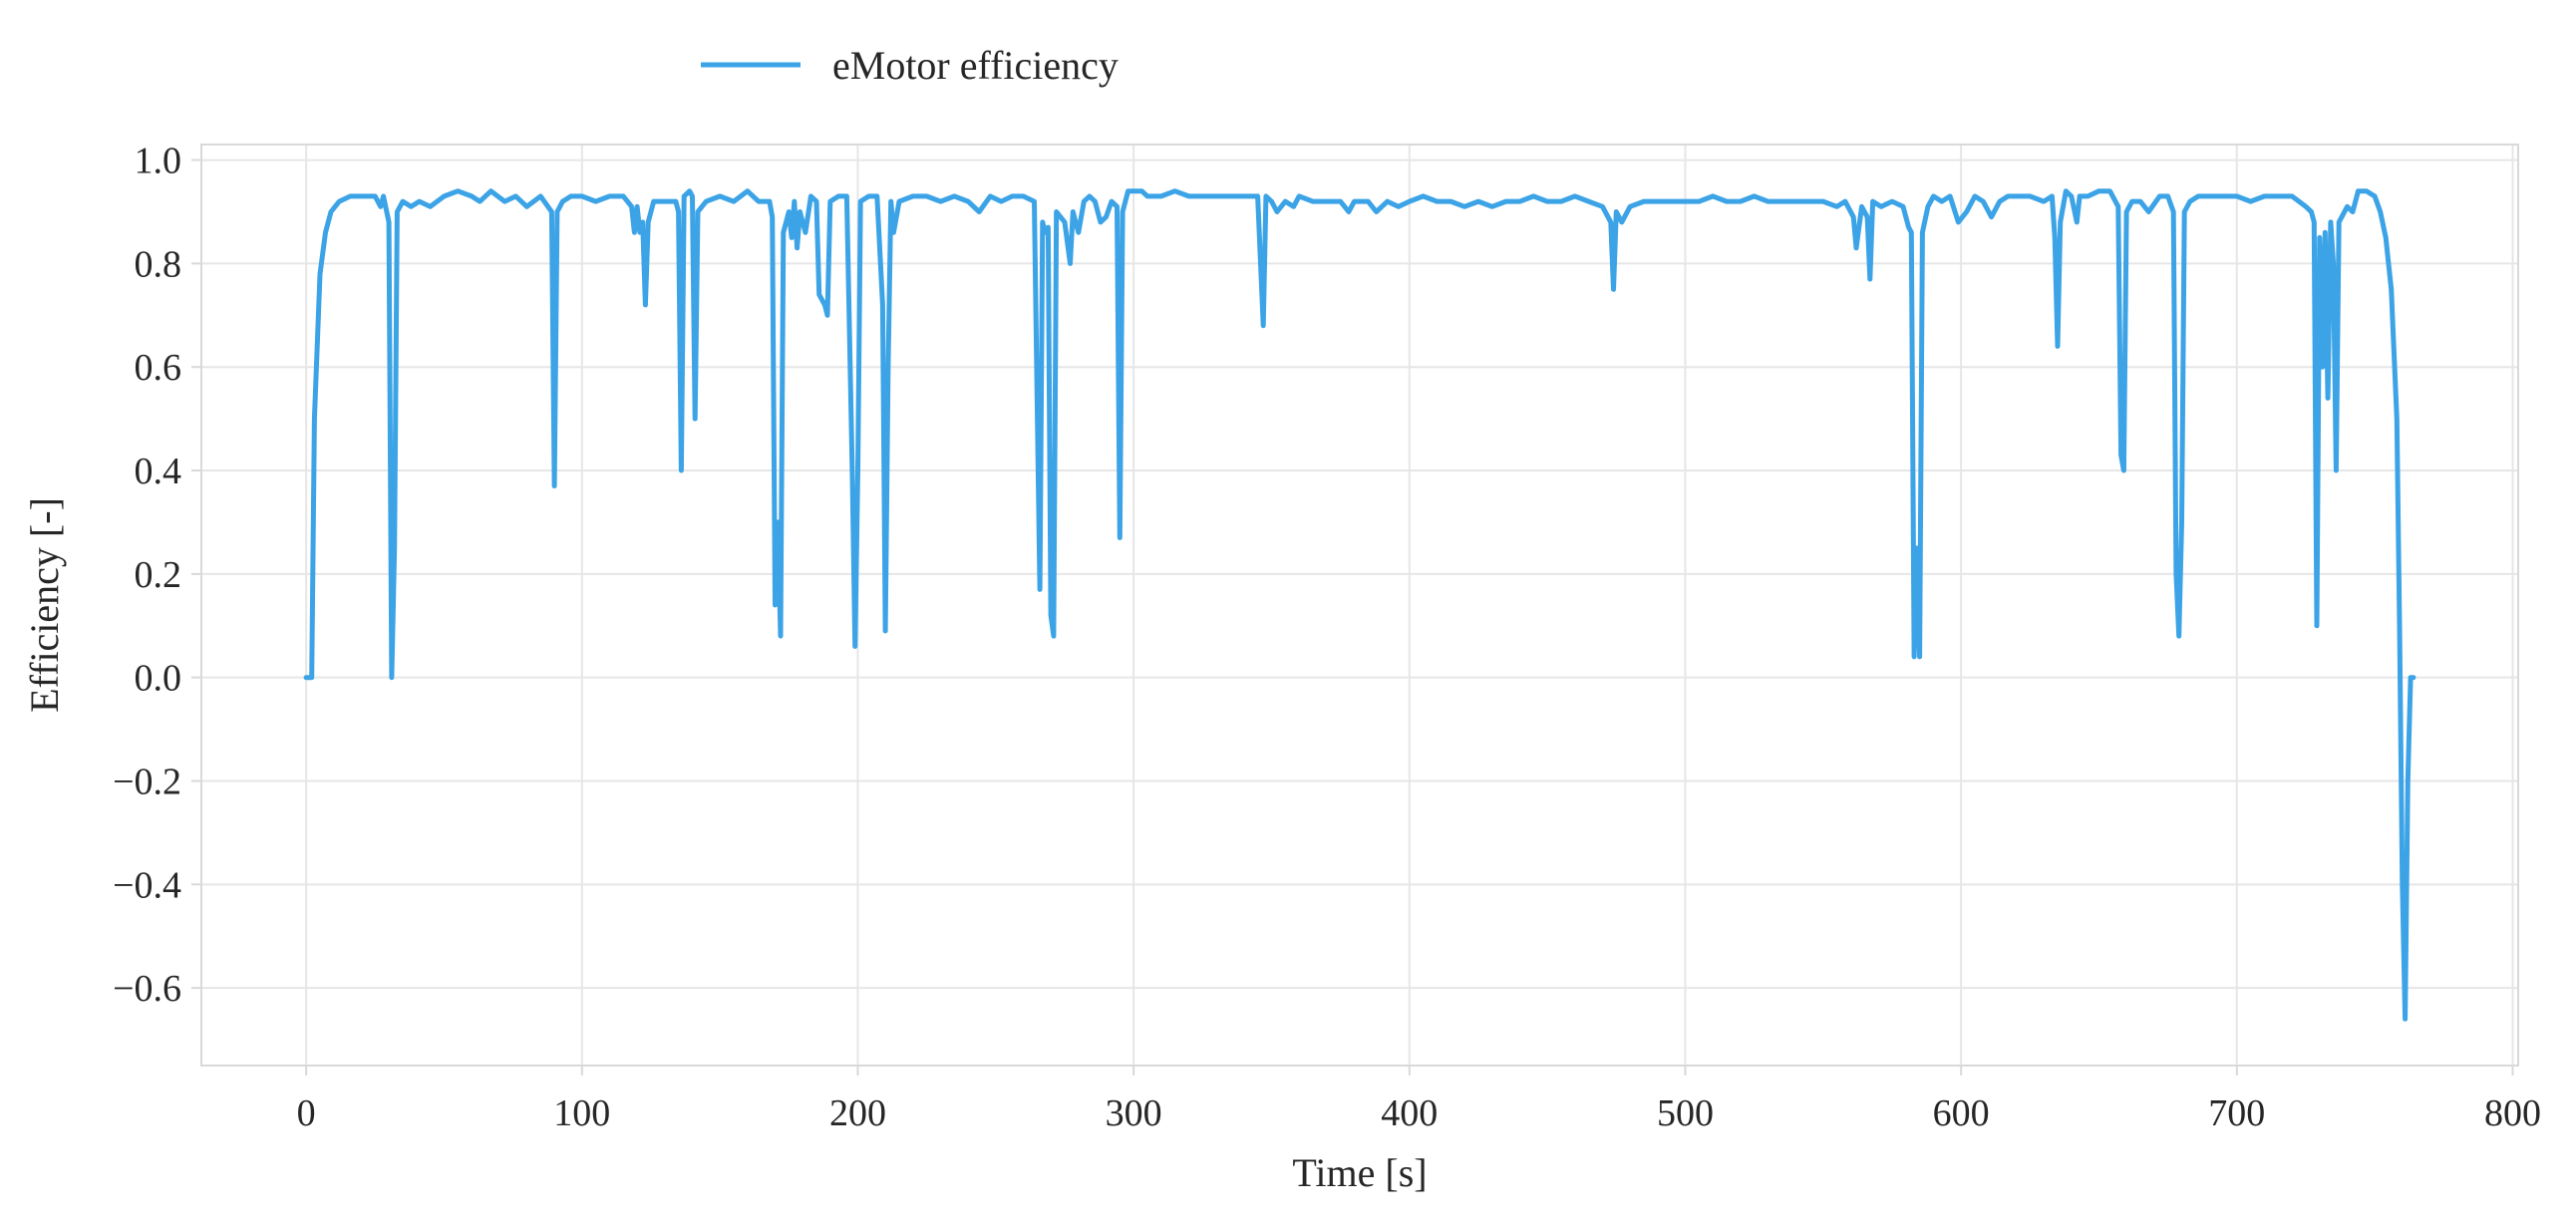  What do you see at coordinates (158, 679) in the screenshot?
I see `y-tick-label: 0.0` at bounding box center [158, 679].